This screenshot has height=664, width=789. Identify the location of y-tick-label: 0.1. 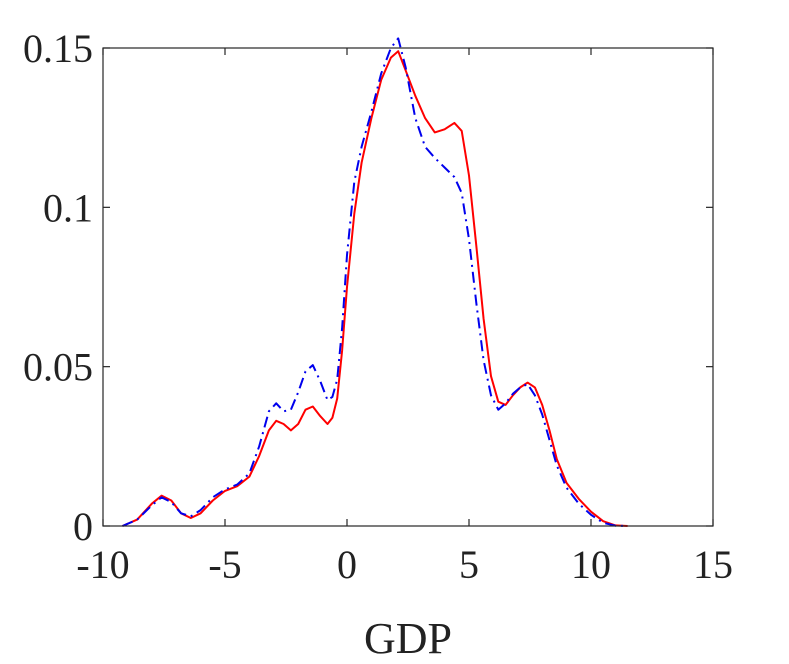
(68, 207).